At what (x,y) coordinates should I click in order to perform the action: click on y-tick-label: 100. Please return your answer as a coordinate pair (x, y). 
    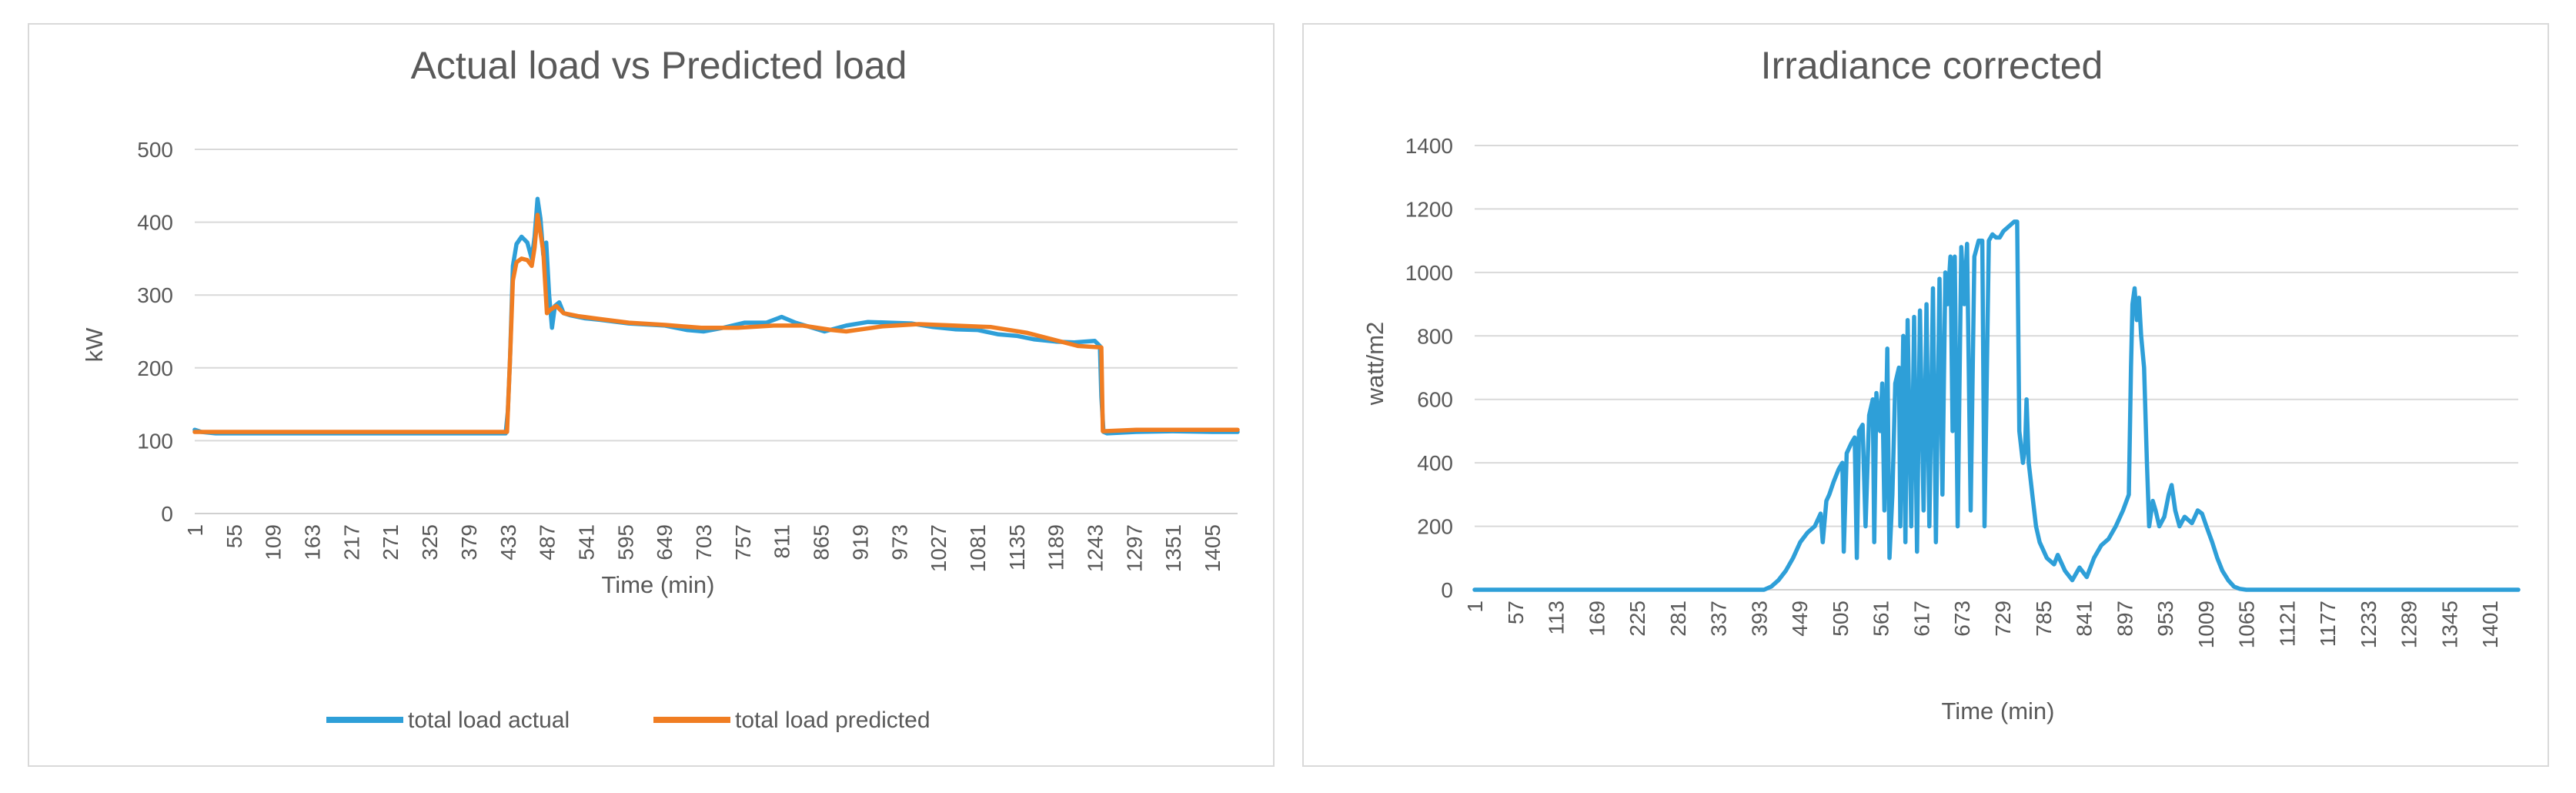
    Looking at the image, I should click on (155, 441).